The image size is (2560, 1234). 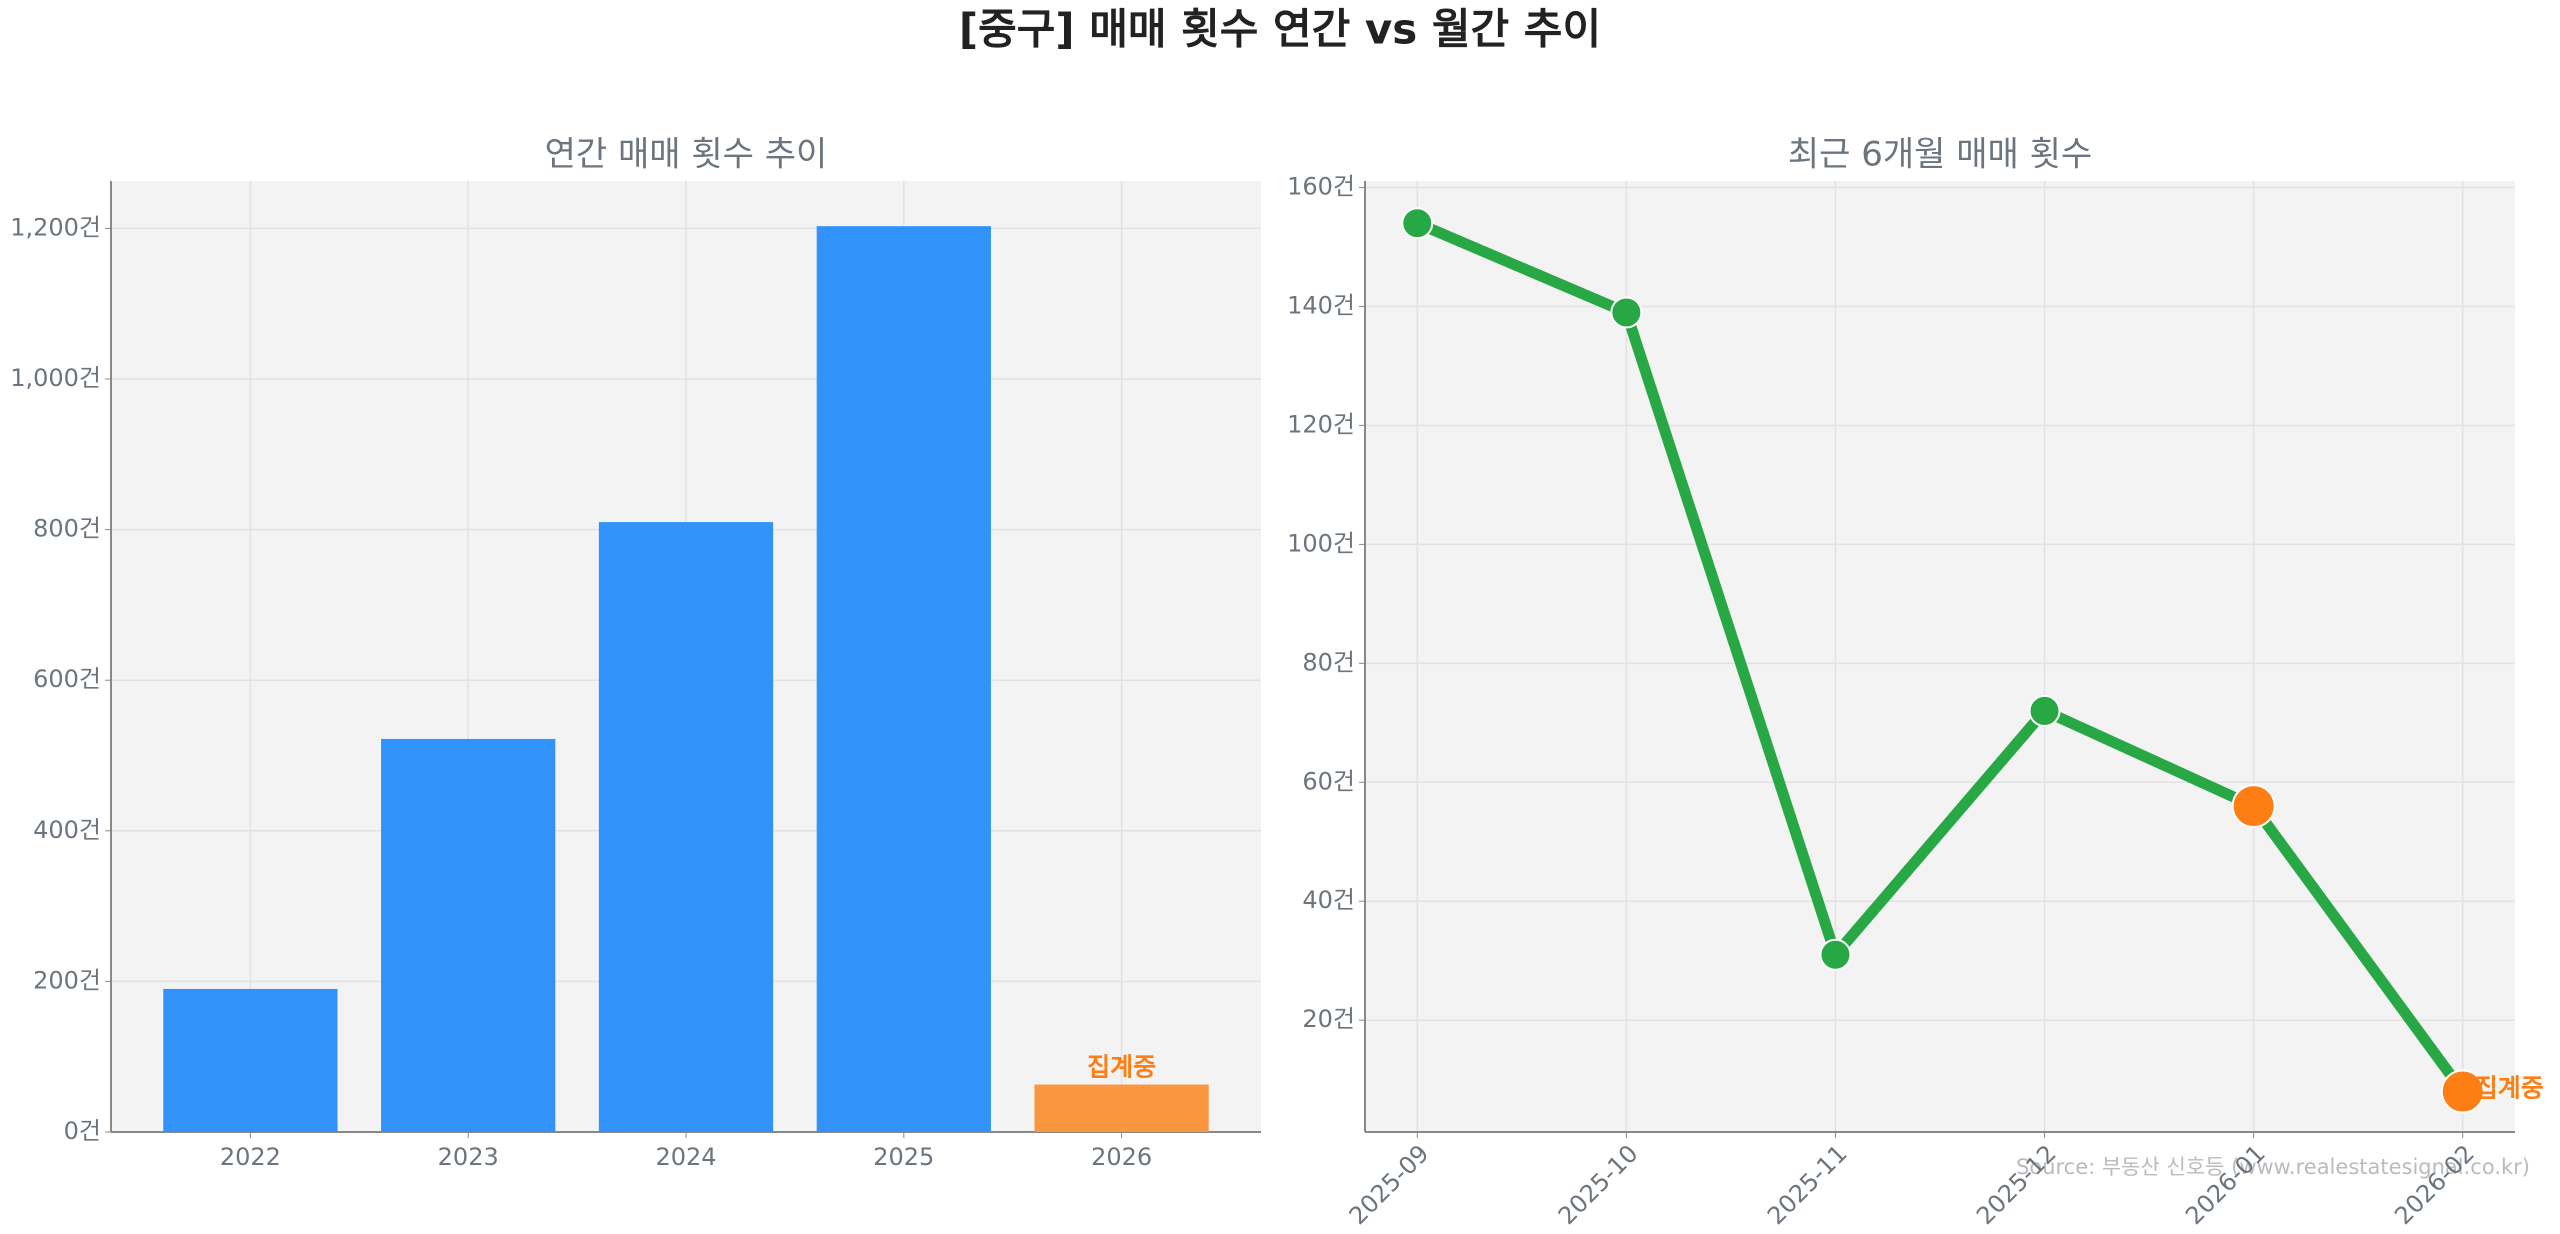 What do you see at coordinates (1321, 305) in the screenshot?
I see `y-tick-label: 140건` at bounding box center [1321, 305].